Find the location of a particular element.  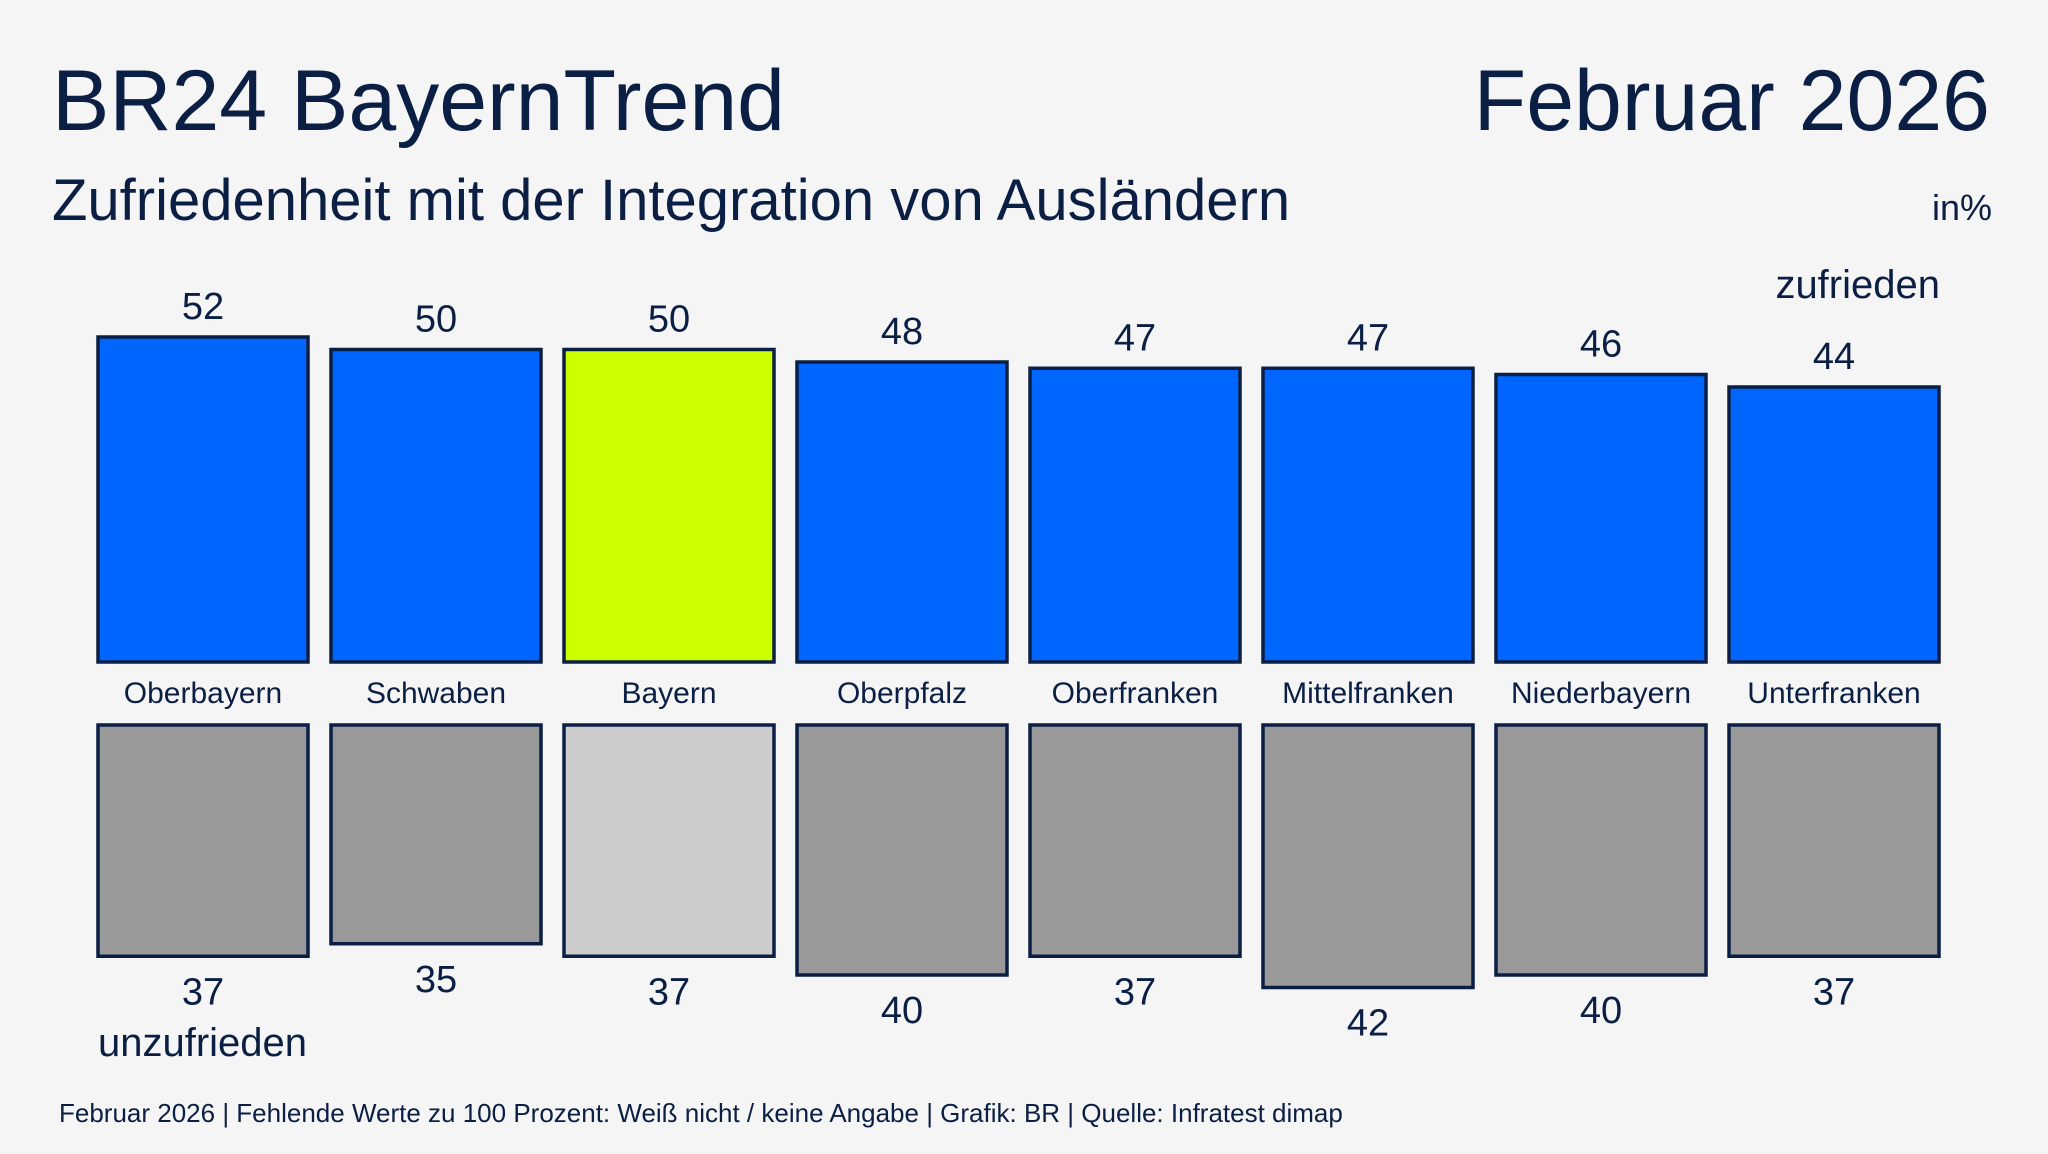

category-label: Bayern is located at coordinates (668, 693).